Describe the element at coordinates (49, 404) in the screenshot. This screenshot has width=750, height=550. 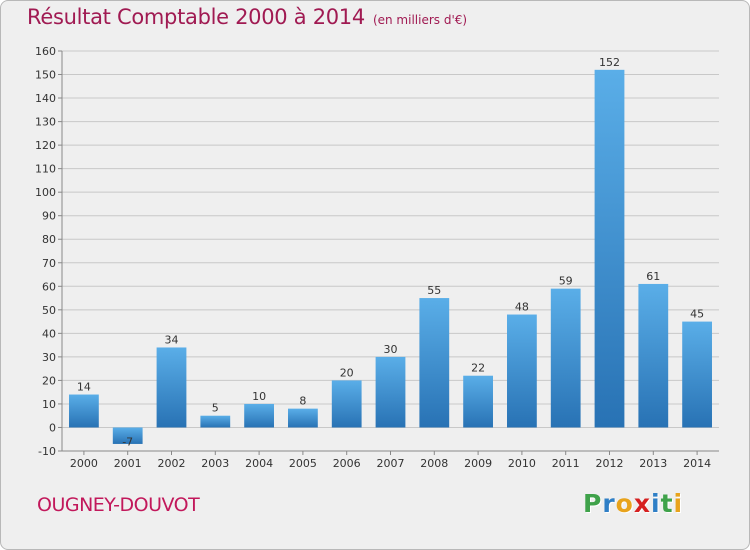
I see `y-tick-label: 10` at that location.